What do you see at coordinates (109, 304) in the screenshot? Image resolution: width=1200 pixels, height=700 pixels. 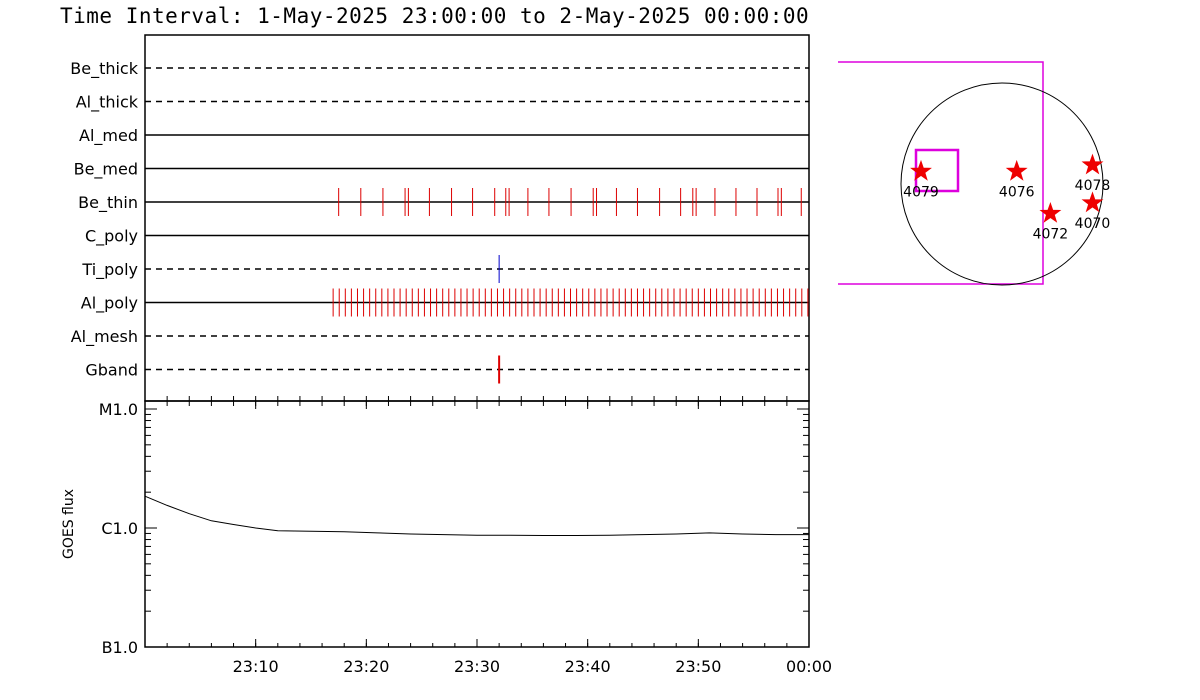 I see `row-label: Al_poly` at bounding box center [109, 304].